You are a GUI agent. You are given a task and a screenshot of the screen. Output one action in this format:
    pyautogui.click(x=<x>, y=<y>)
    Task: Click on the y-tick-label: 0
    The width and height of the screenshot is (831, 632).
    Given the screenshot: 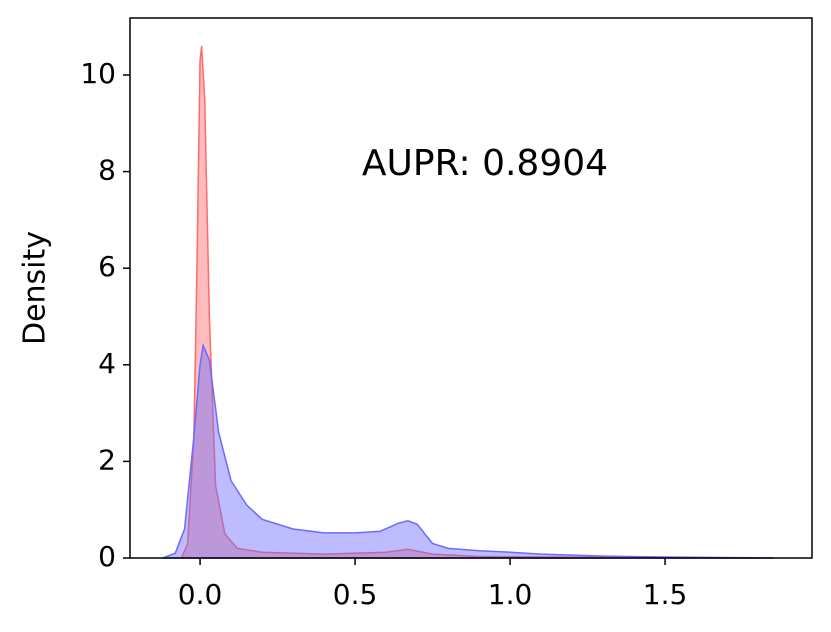 What is the action you would take?
    pyautogui.click(x=107, y=556)
    